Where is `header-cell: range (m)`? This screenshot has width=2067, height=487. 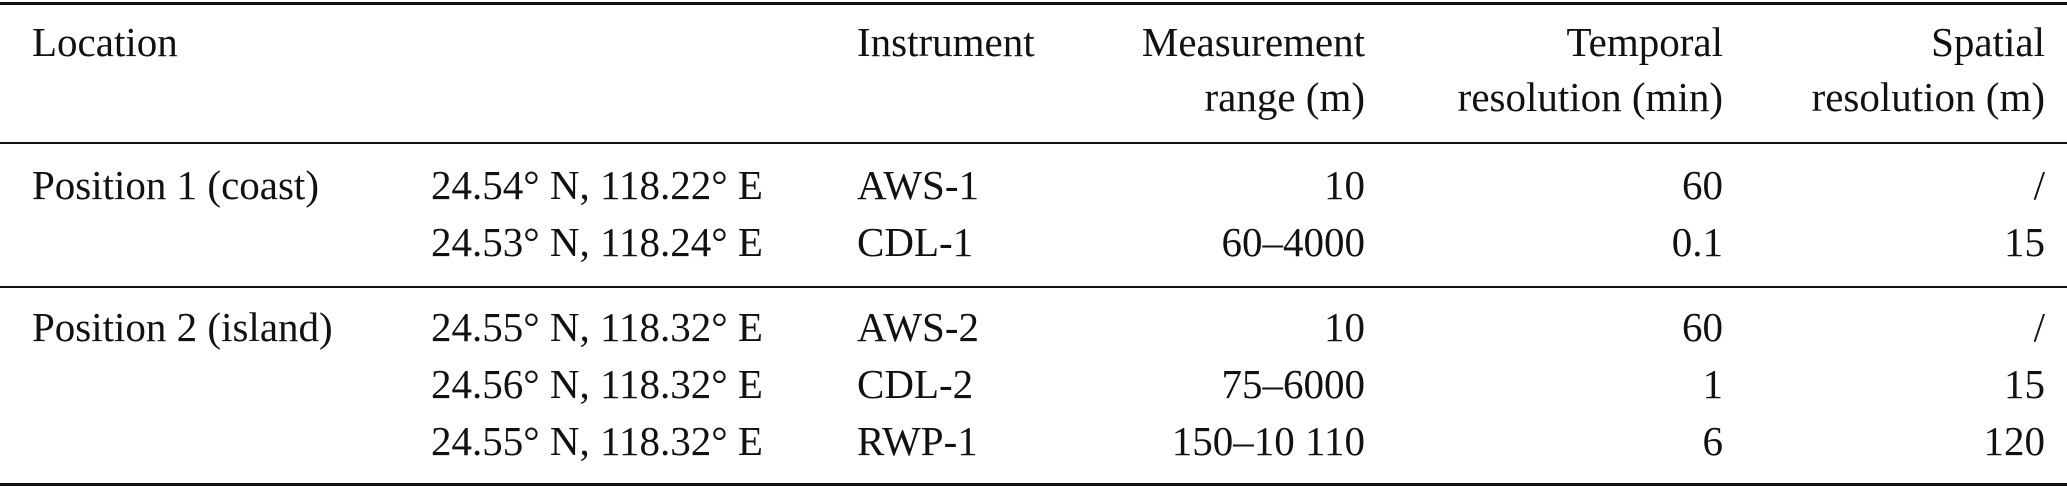 header-cell: range (m) is located at coordinates (1285, 97).